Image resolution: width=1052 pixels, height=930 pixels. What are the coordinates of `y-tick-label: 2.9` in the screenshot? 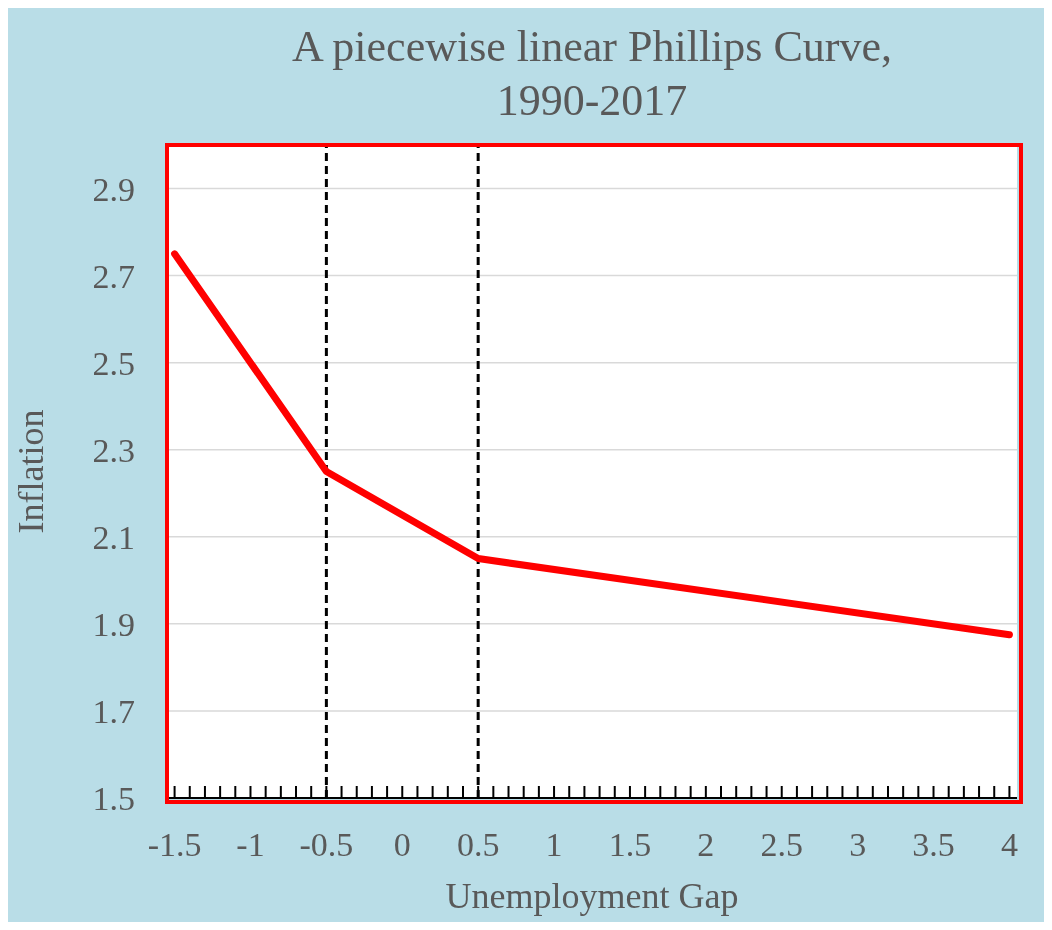 It's located at (113, 189).